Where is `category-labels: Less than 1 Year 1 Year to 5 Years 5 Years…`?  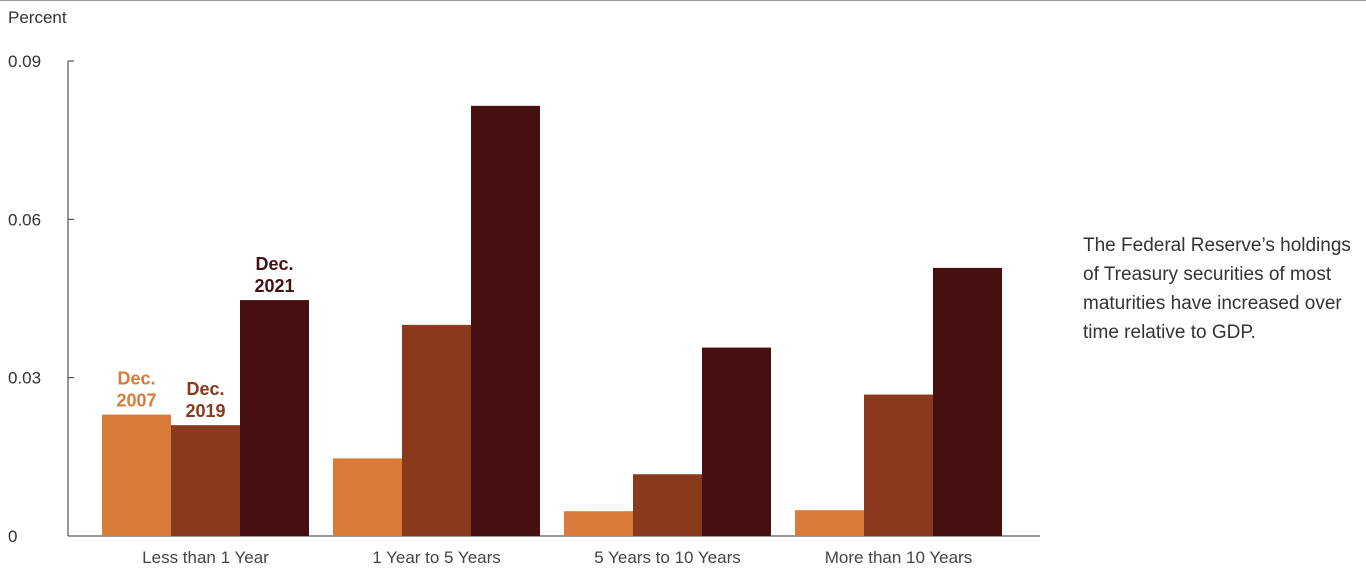
category-labels: Less than 1 Year 1 Year to 5 Years 5 Years… is located at coordinates (557, 557).